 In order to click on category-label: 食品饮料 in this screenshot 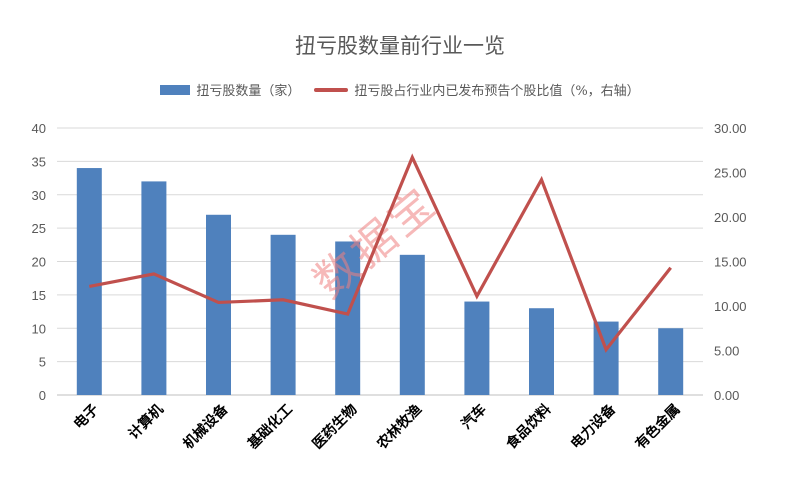, I will do `click(529, 427)`.